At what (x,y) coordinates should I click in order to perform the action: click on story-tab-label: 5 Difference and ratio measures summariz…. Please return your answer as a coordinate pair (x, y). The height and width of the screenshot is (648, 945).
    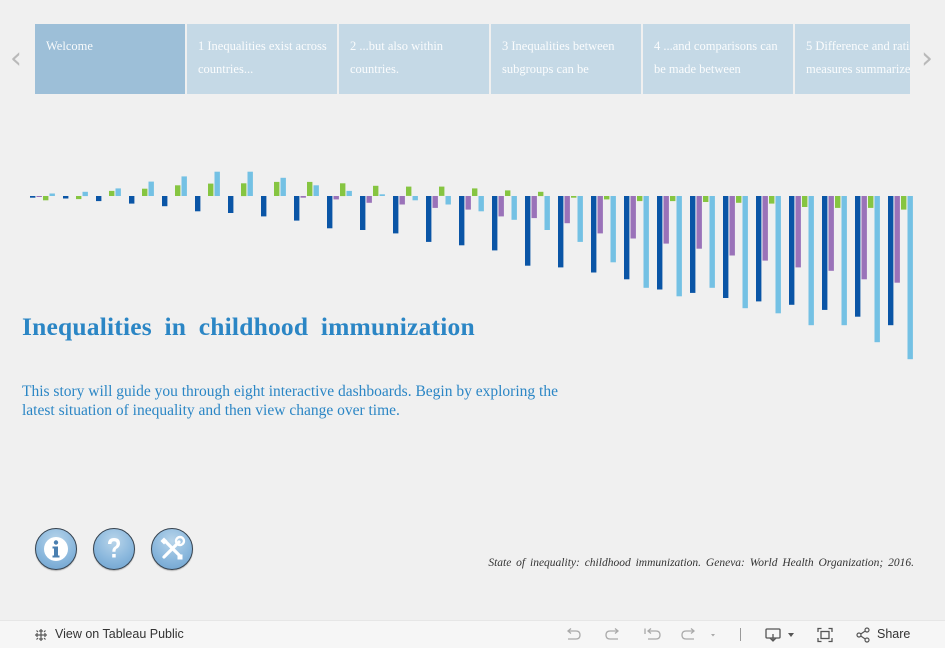
    Looking at the image, I should click on (858, 57).